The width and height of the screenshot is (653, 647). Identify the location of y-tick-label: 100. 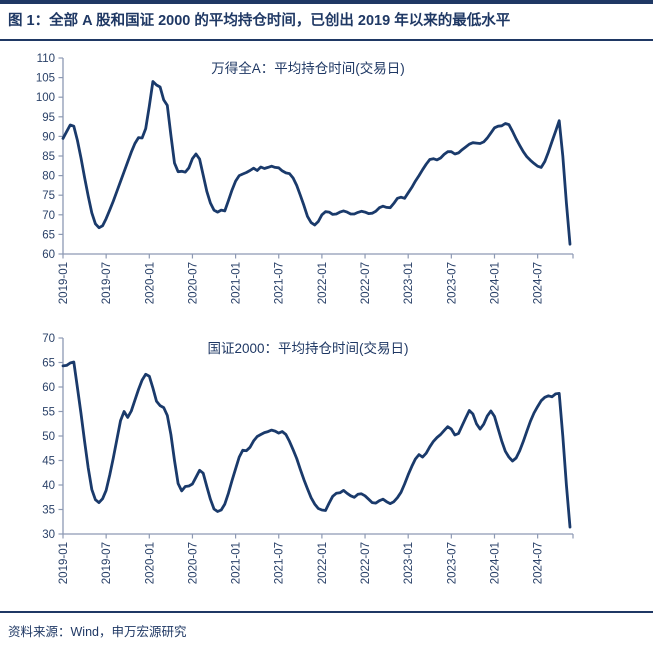
(45, 98).